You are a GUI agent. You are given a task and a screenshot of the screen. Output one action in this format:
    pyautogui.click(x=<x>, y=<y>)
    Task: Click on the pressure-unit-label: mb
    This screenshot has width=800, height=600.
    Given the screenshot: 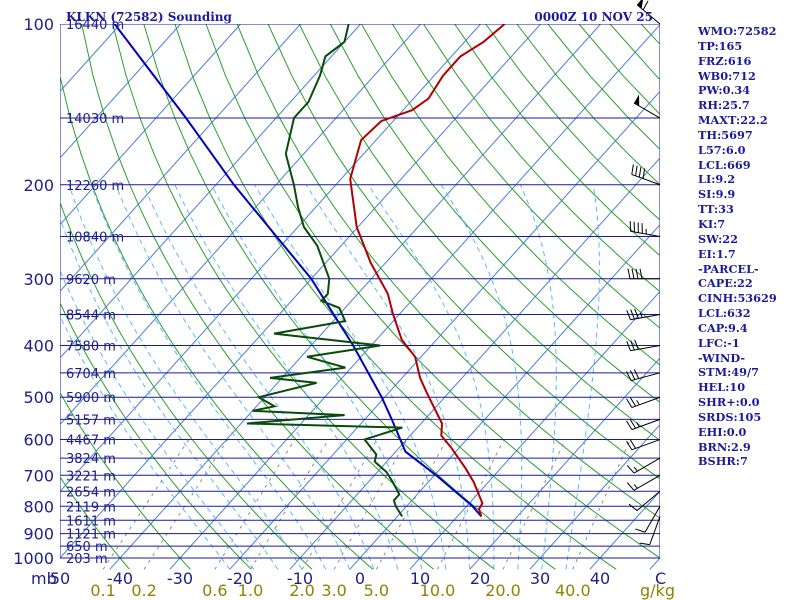 What is the action you would take?
    pyautogui.click(x=44, y=578)
    